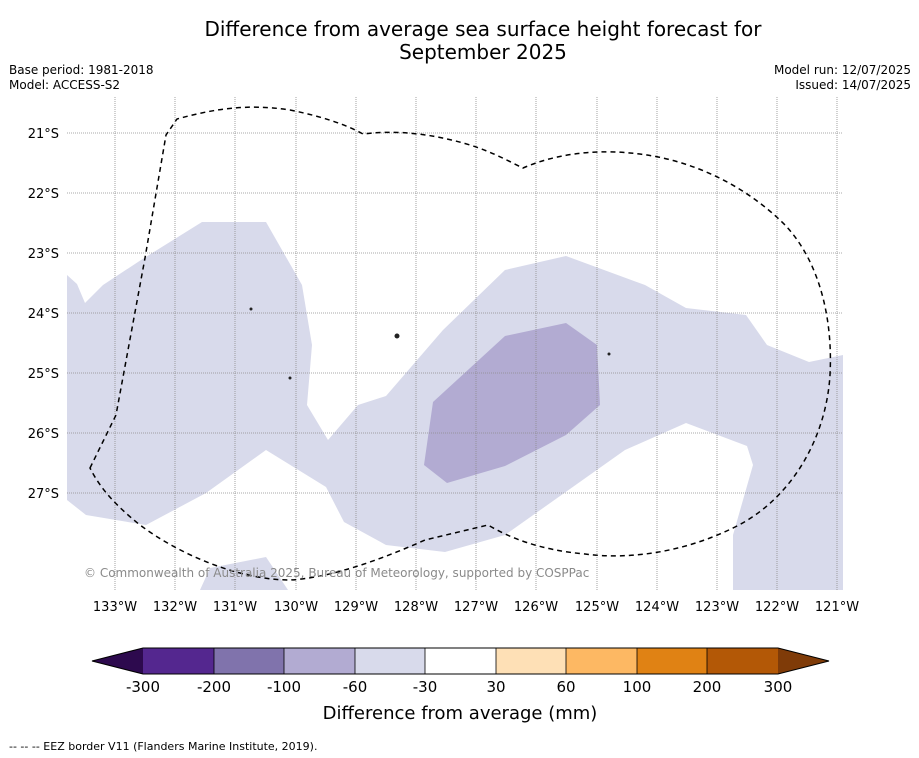 This screenshot has height=758, width=919. I want to click on lat-label: 21°S, so click(43, 134).